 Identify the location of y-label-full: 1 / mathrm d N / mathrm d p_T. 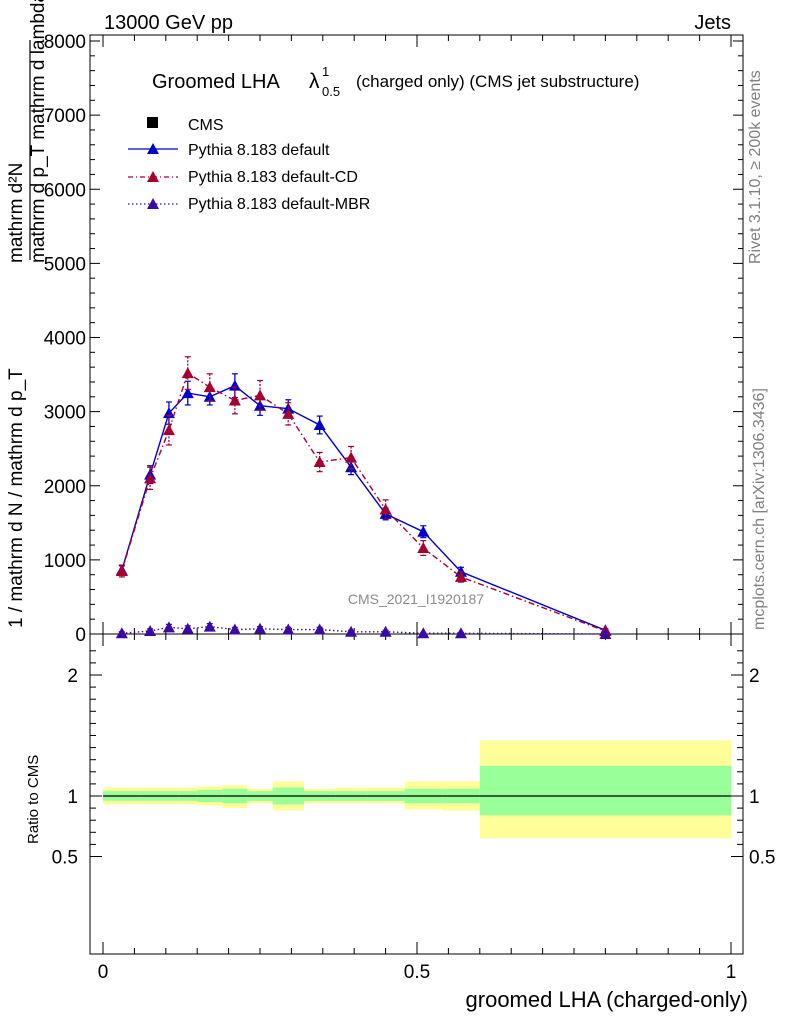
(16, 498).